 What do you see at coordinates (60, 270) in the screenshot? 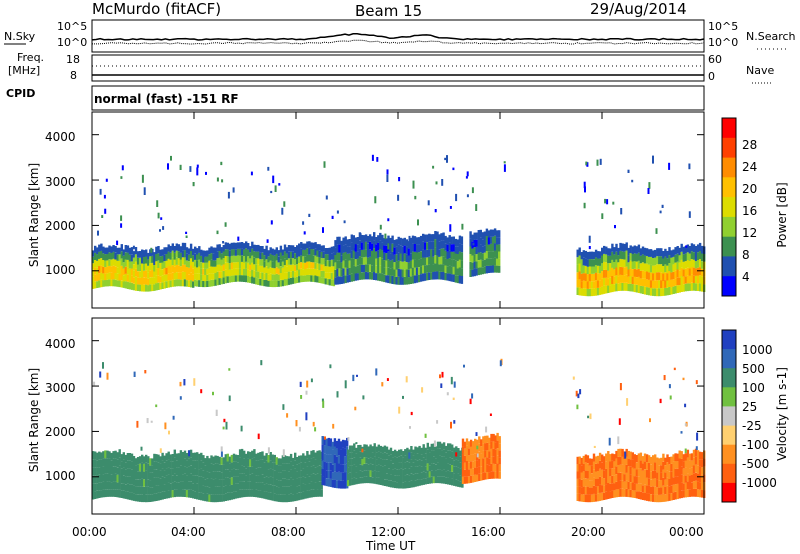
I see `power-ytick: 1000` at bounding box center [60, 270].